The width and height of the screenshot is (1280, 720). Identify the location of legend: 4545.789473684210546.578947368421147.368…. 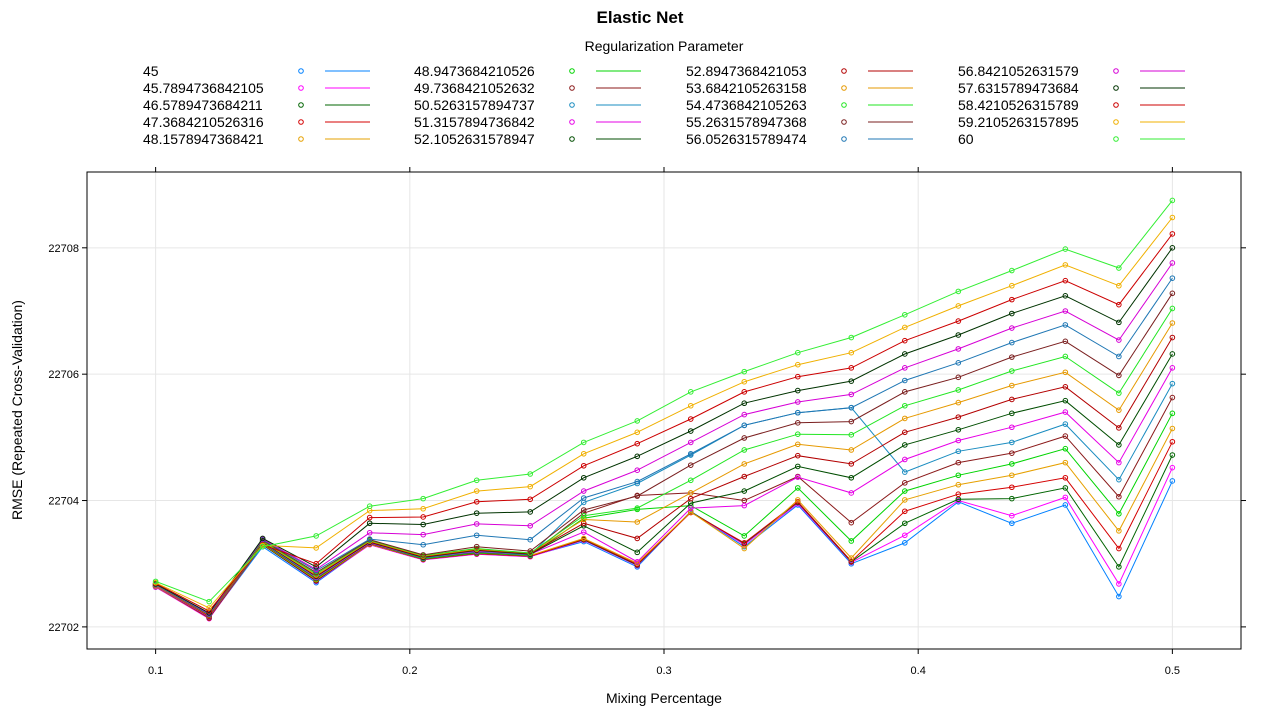
(664, 105).